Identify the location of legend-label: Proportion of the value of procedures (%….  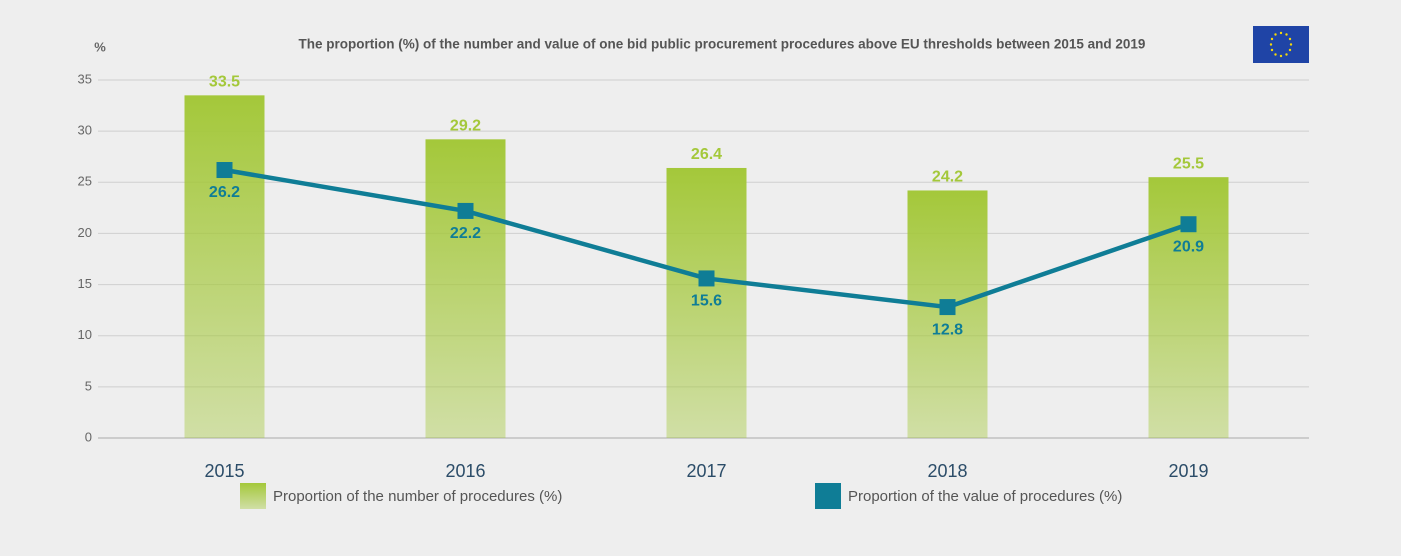
(985, 496).